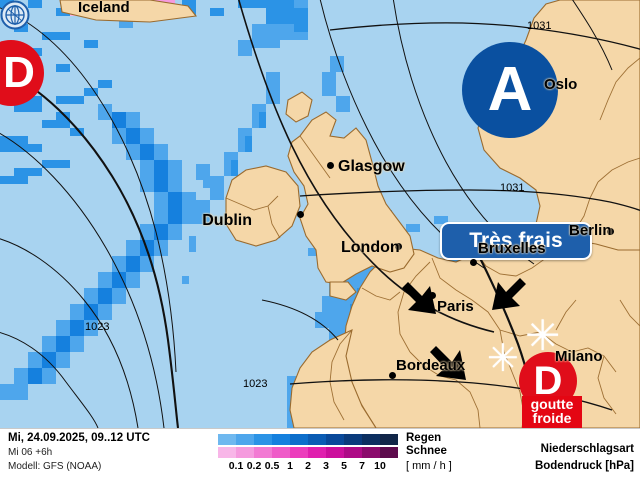 Image resolution: width=640 pixels, height=478 pixels. I want to click on city-label-paris: Paris, so click(455, 306).